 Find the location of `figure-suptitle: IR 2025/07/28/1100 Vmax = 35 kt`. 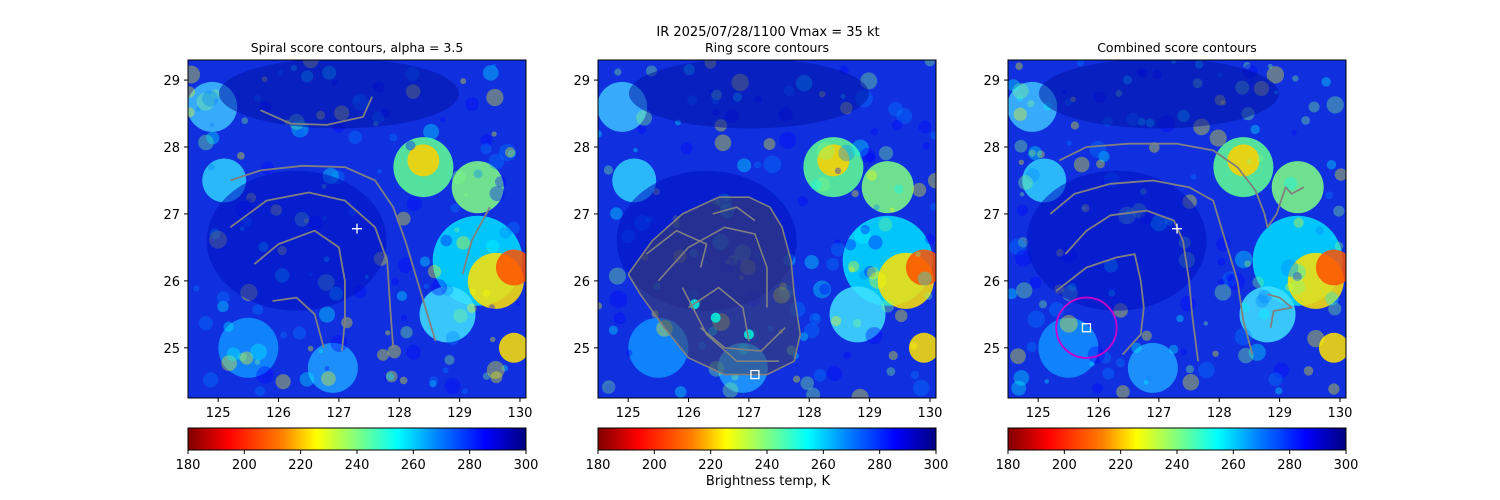

figure-suptitle: IR 2025/07/28/1100 Vmax = 35 kt is located at coordinates (767, 32).